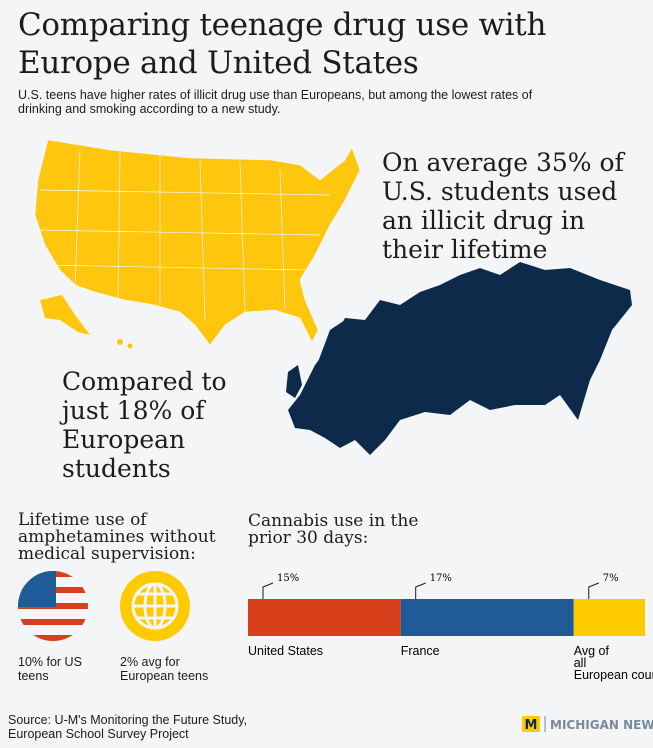  I want to click on us-flag-icon, so click(53, 606).